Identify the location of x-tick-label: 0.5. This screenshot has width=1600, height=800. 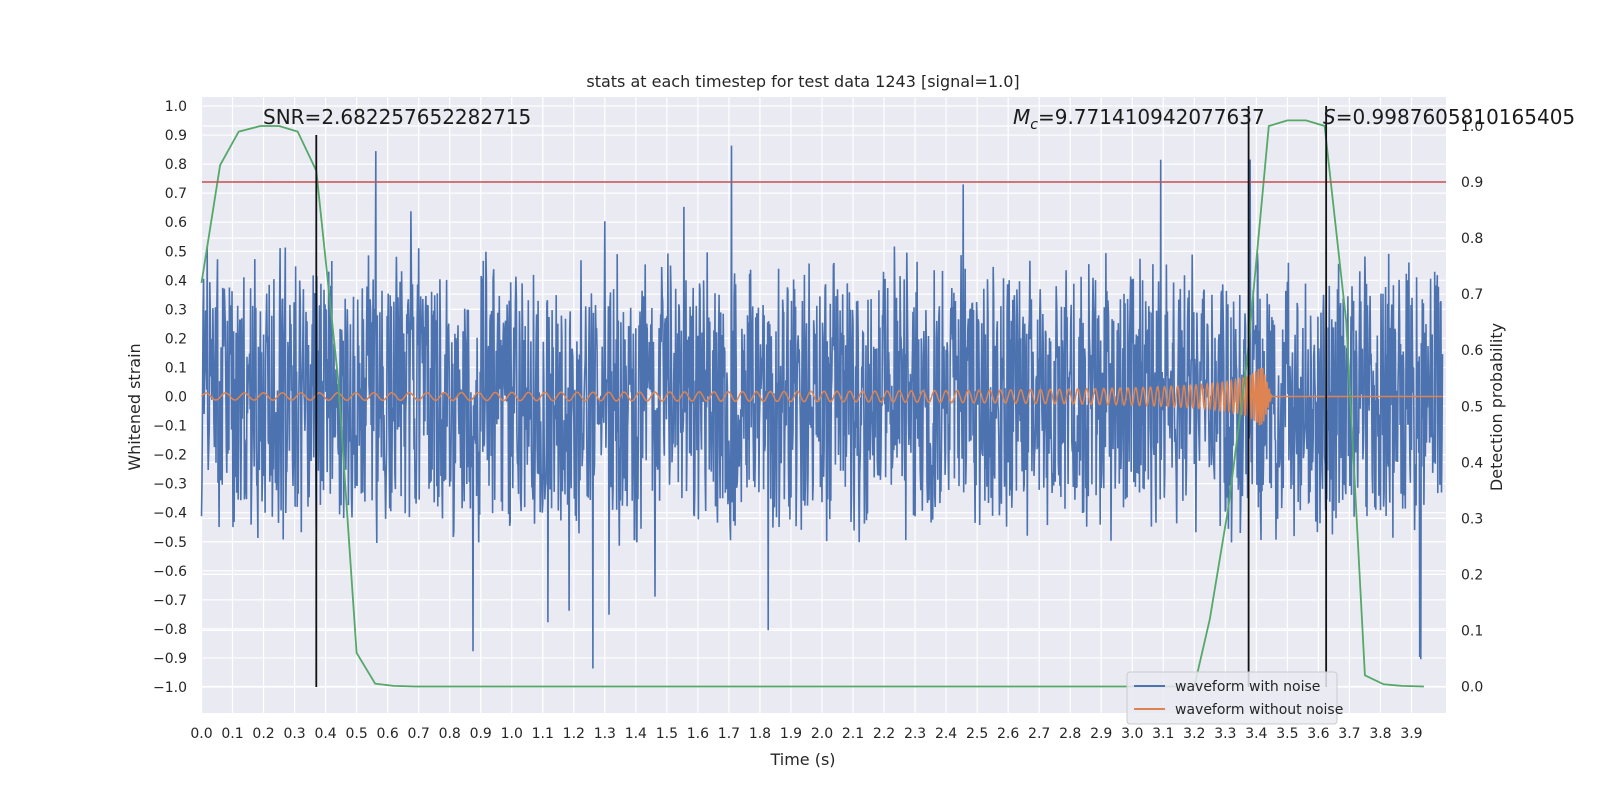
(356, 734).